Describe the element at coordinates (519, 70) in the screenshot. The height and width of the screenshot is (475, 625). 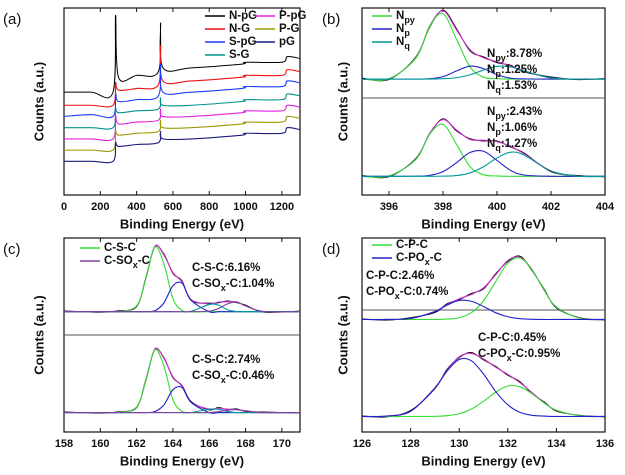
I see `annotation-part: :1.25%` at that location.